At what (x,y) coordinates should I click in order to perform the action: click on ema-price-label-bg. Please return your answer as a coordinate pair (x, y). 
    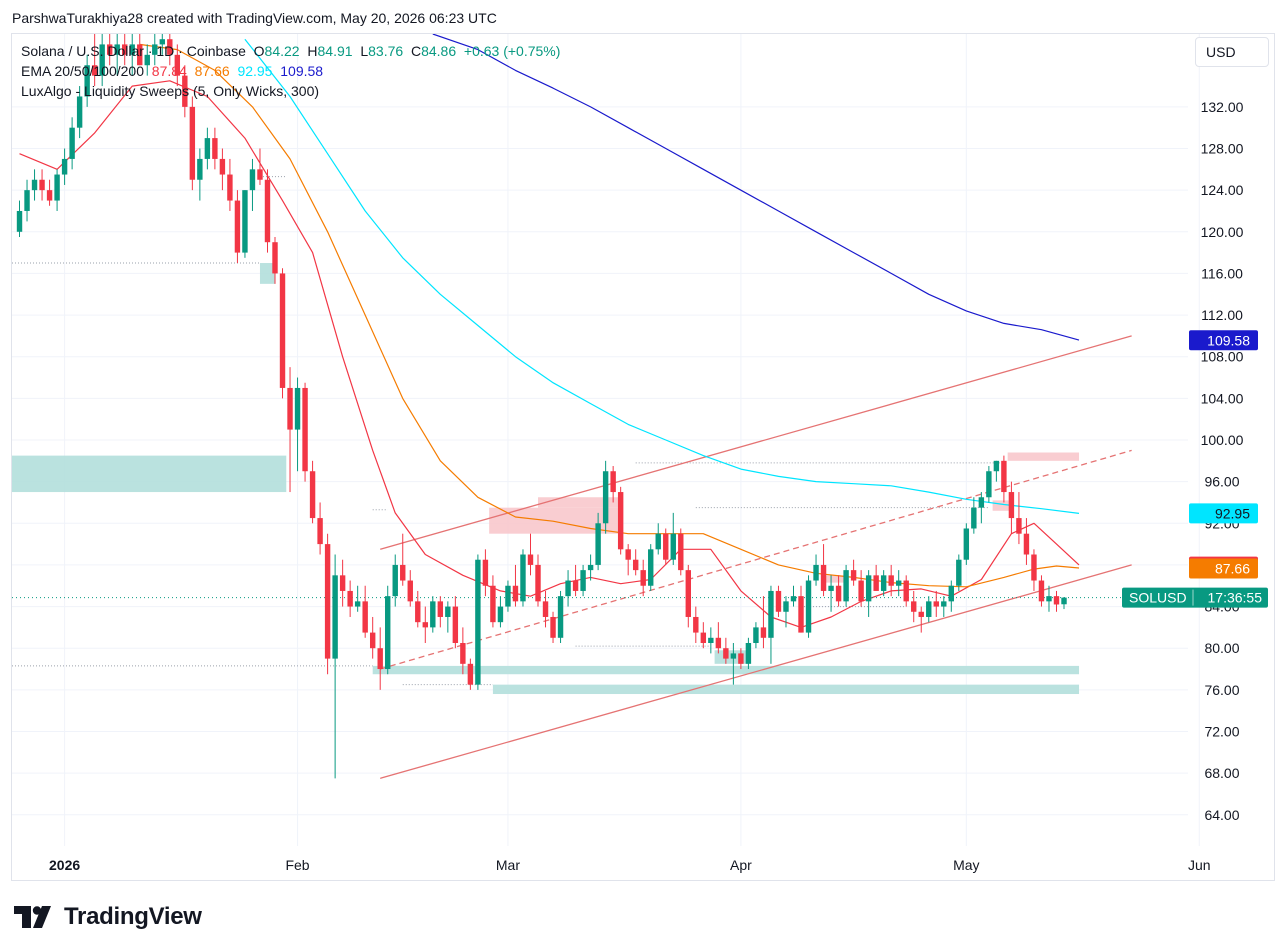
    Looking at the image, I should click on (1223, 513).